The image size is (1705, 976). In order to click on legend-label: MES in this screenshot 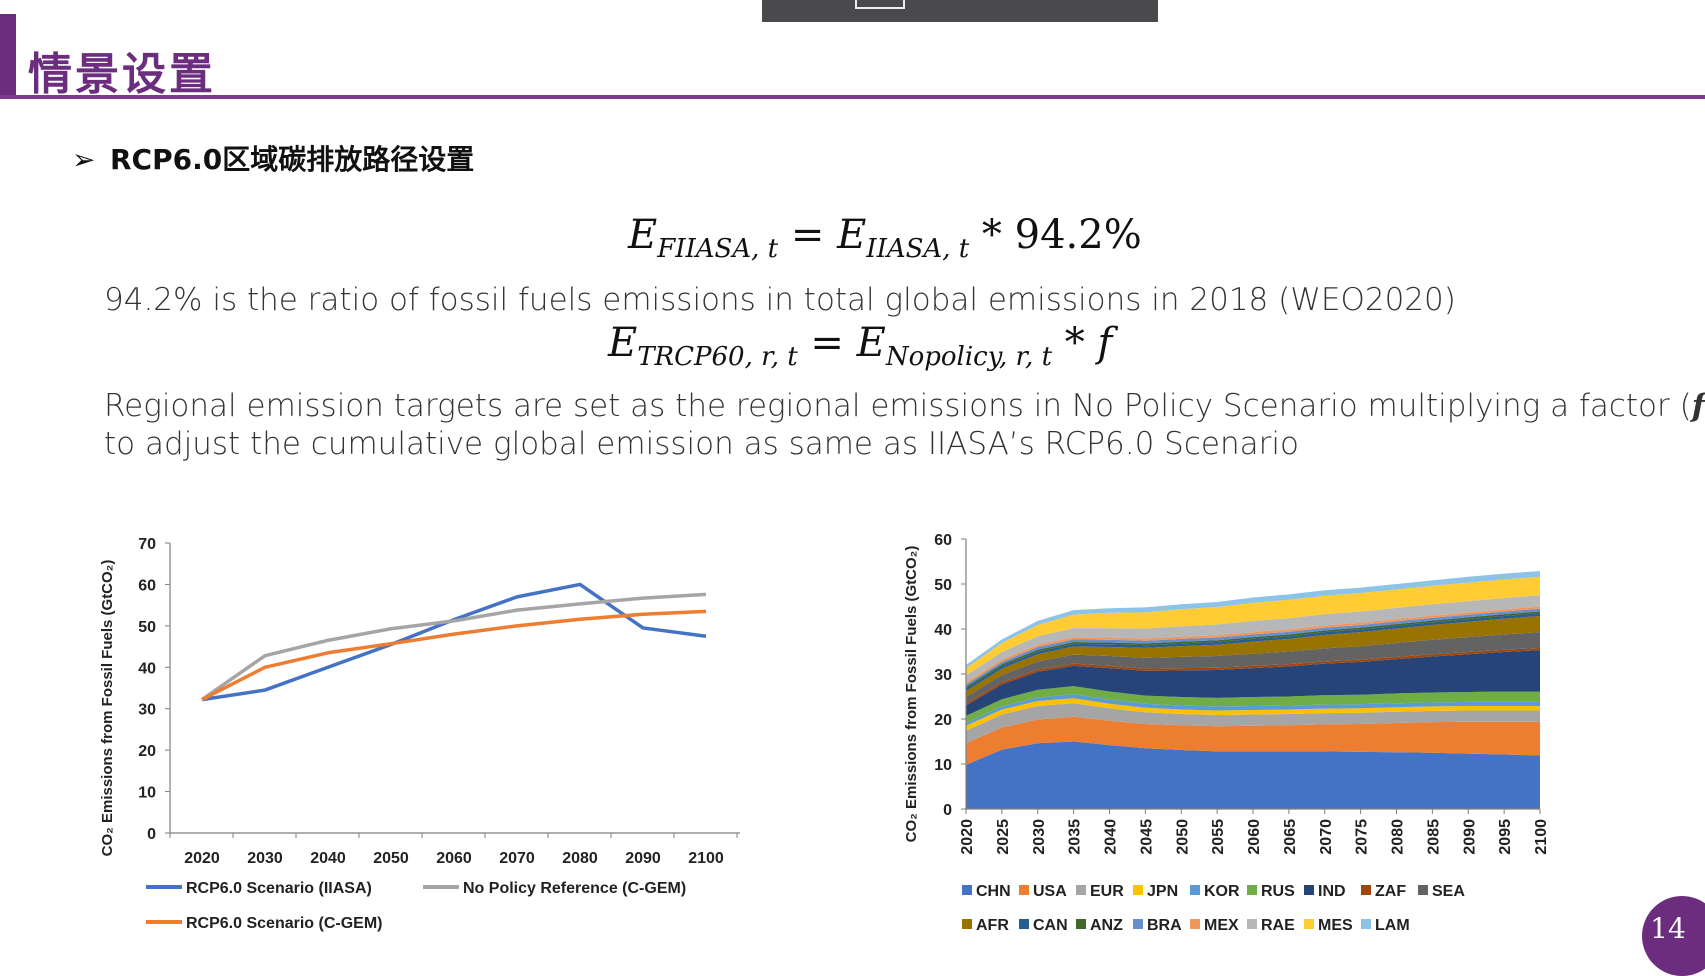, I will do `click(1335, 925)`.